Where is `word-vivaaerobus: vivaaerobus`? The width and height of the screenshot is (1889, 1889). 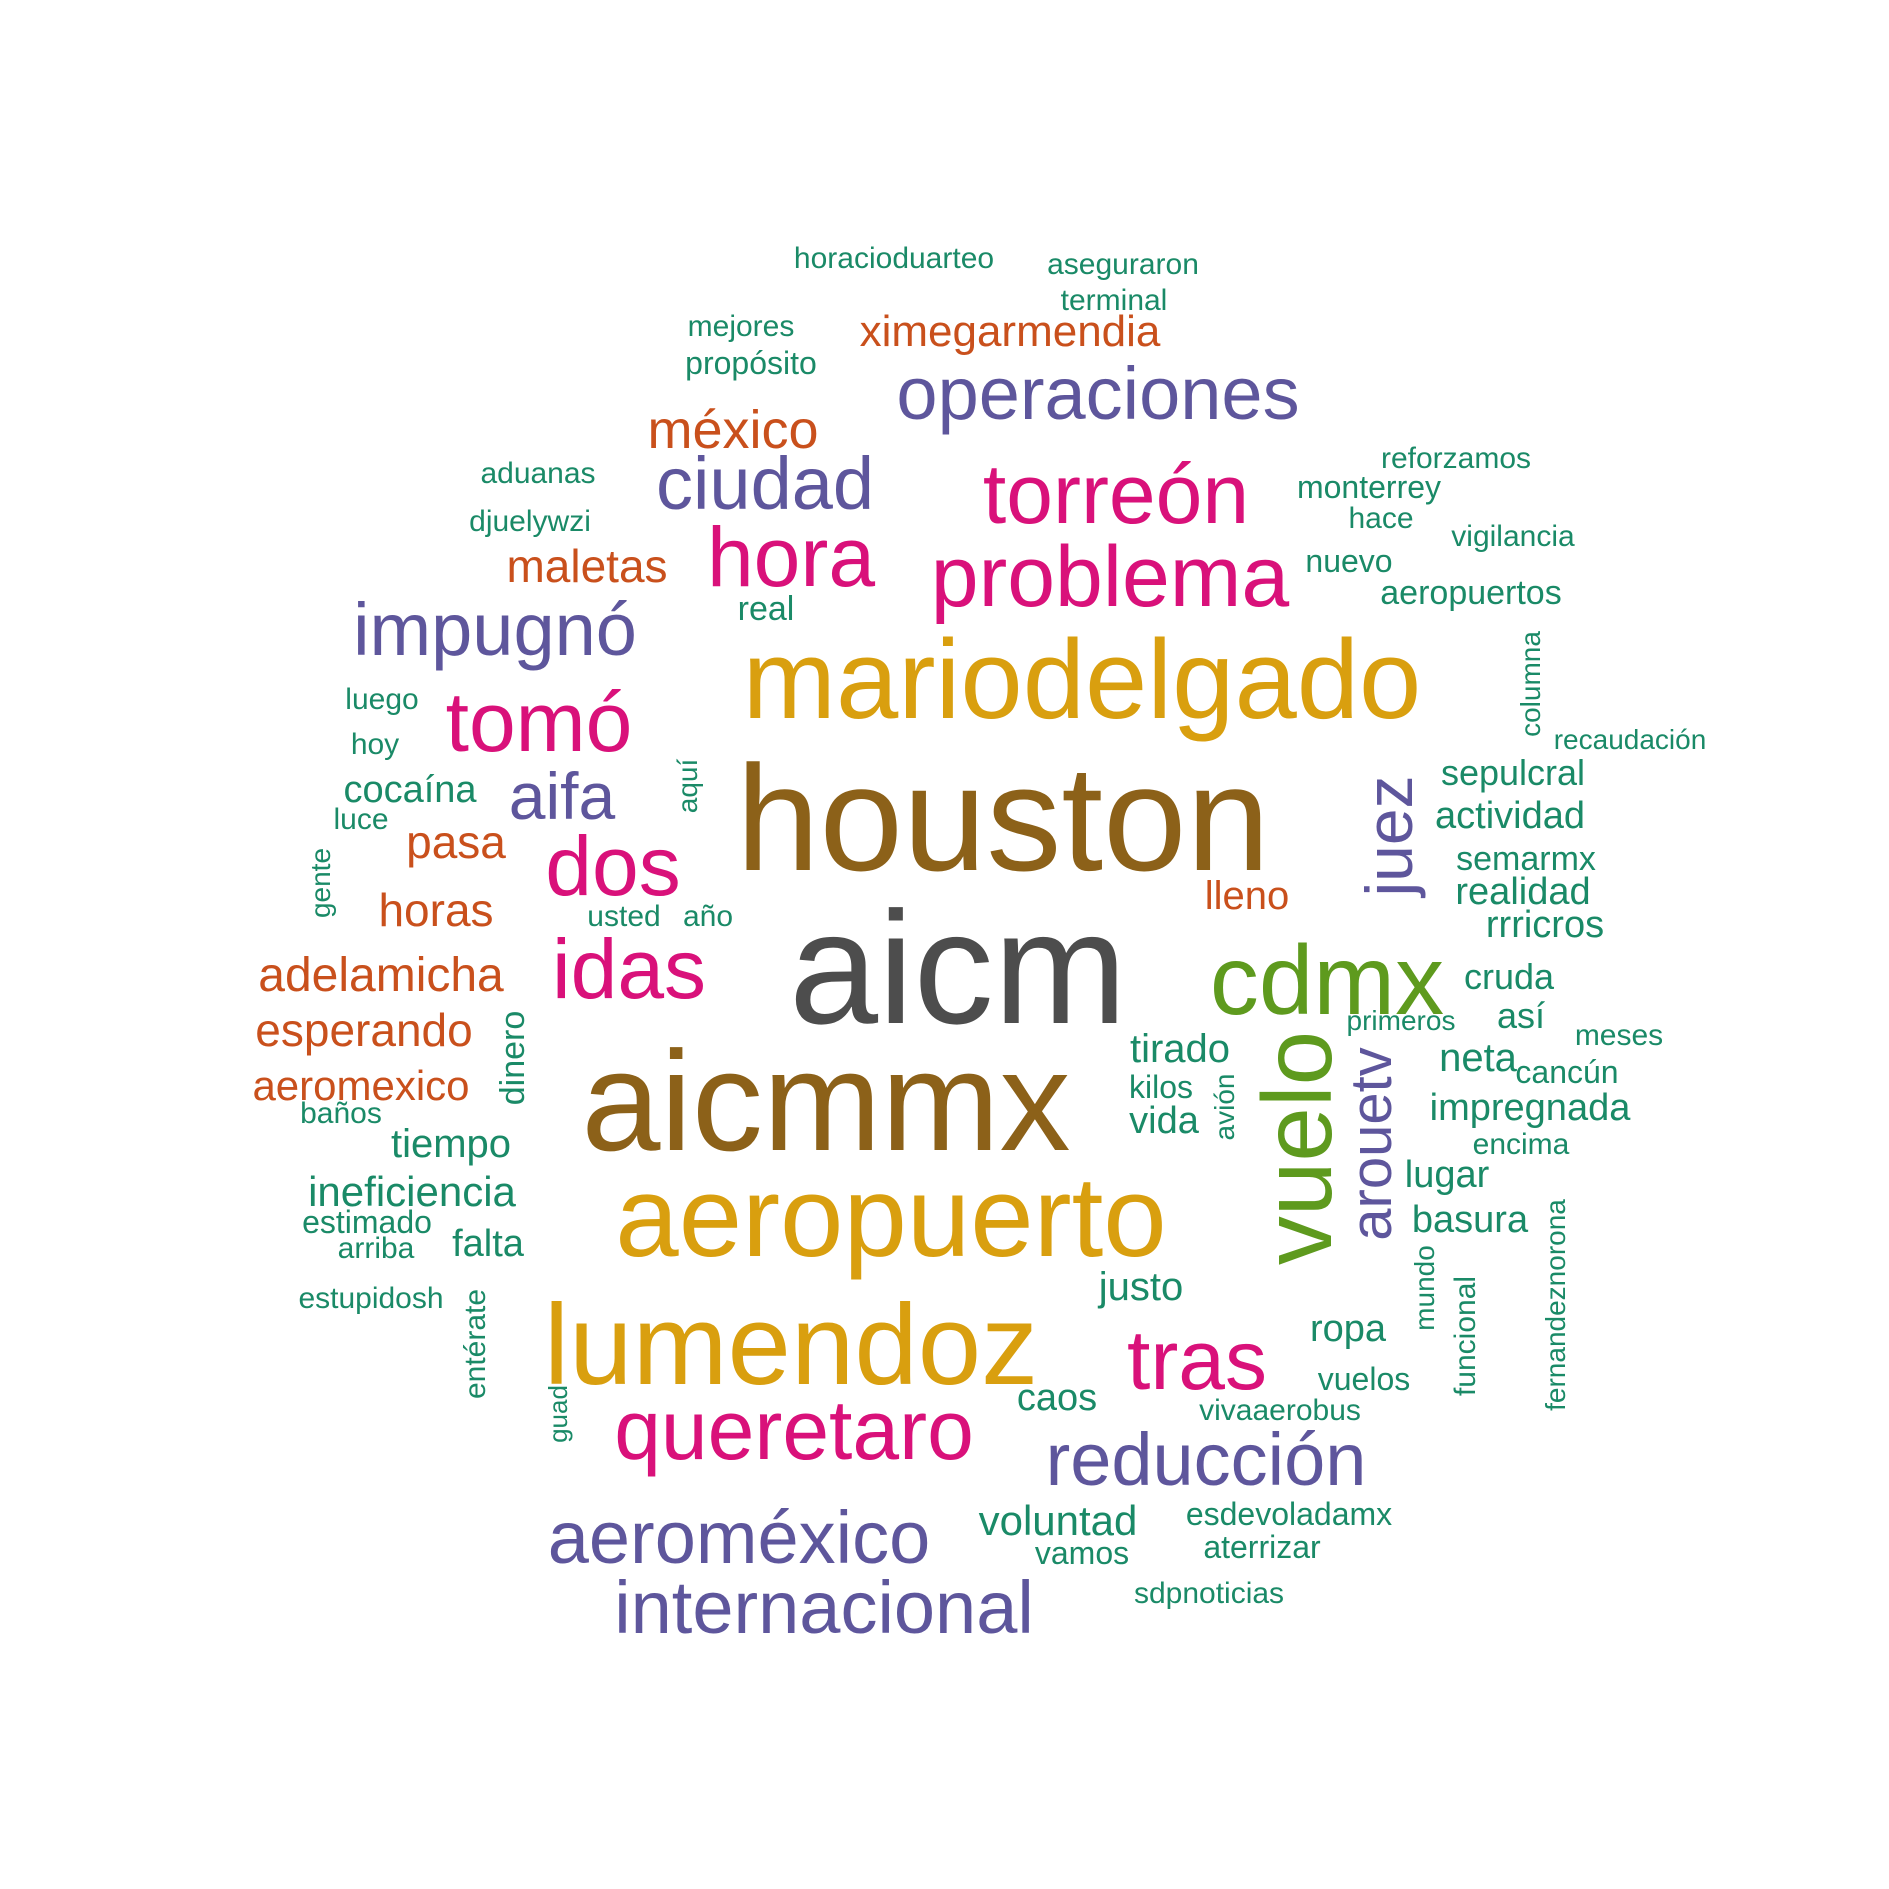
word-vivaaerobus: vivaaerobus is located at coordinates (1280, 1410).